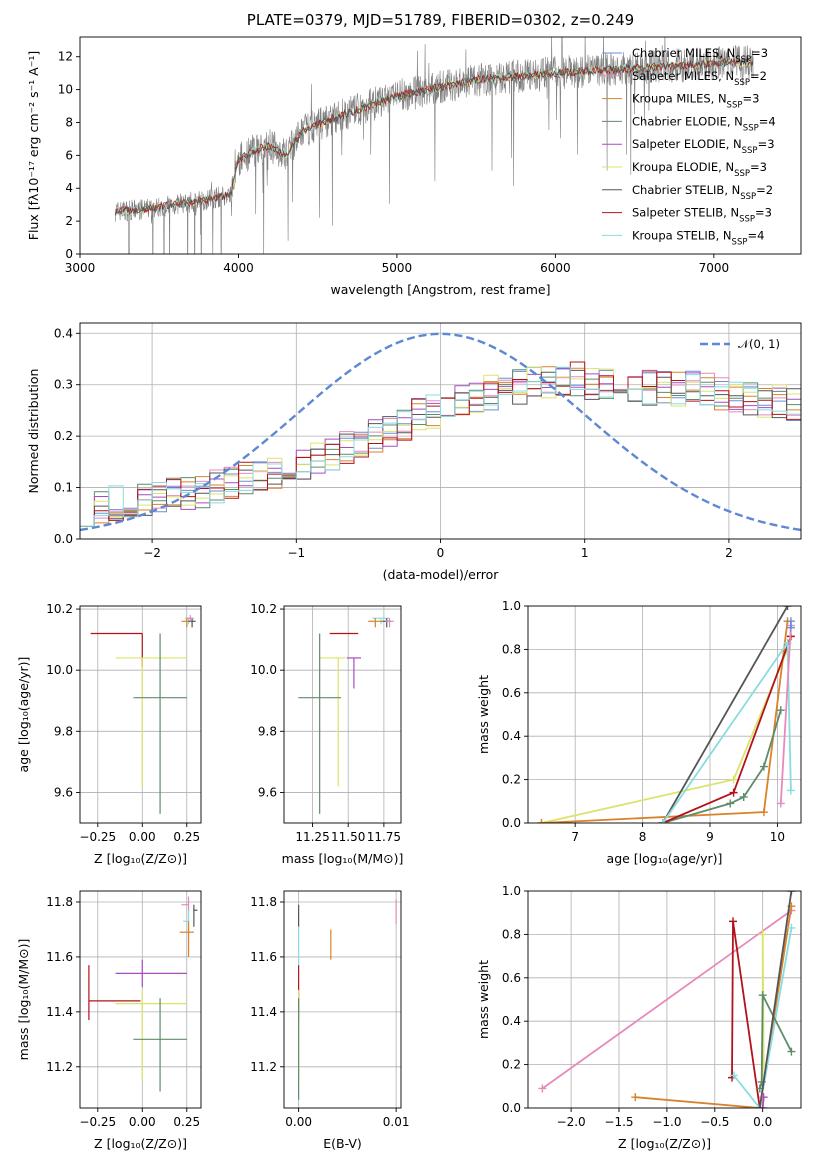  What do you see at coordinates (59, 902) in the screenshot?
I see `mass_vs_Z-ytick-label: 11.8` at bounding box center [59, 902].